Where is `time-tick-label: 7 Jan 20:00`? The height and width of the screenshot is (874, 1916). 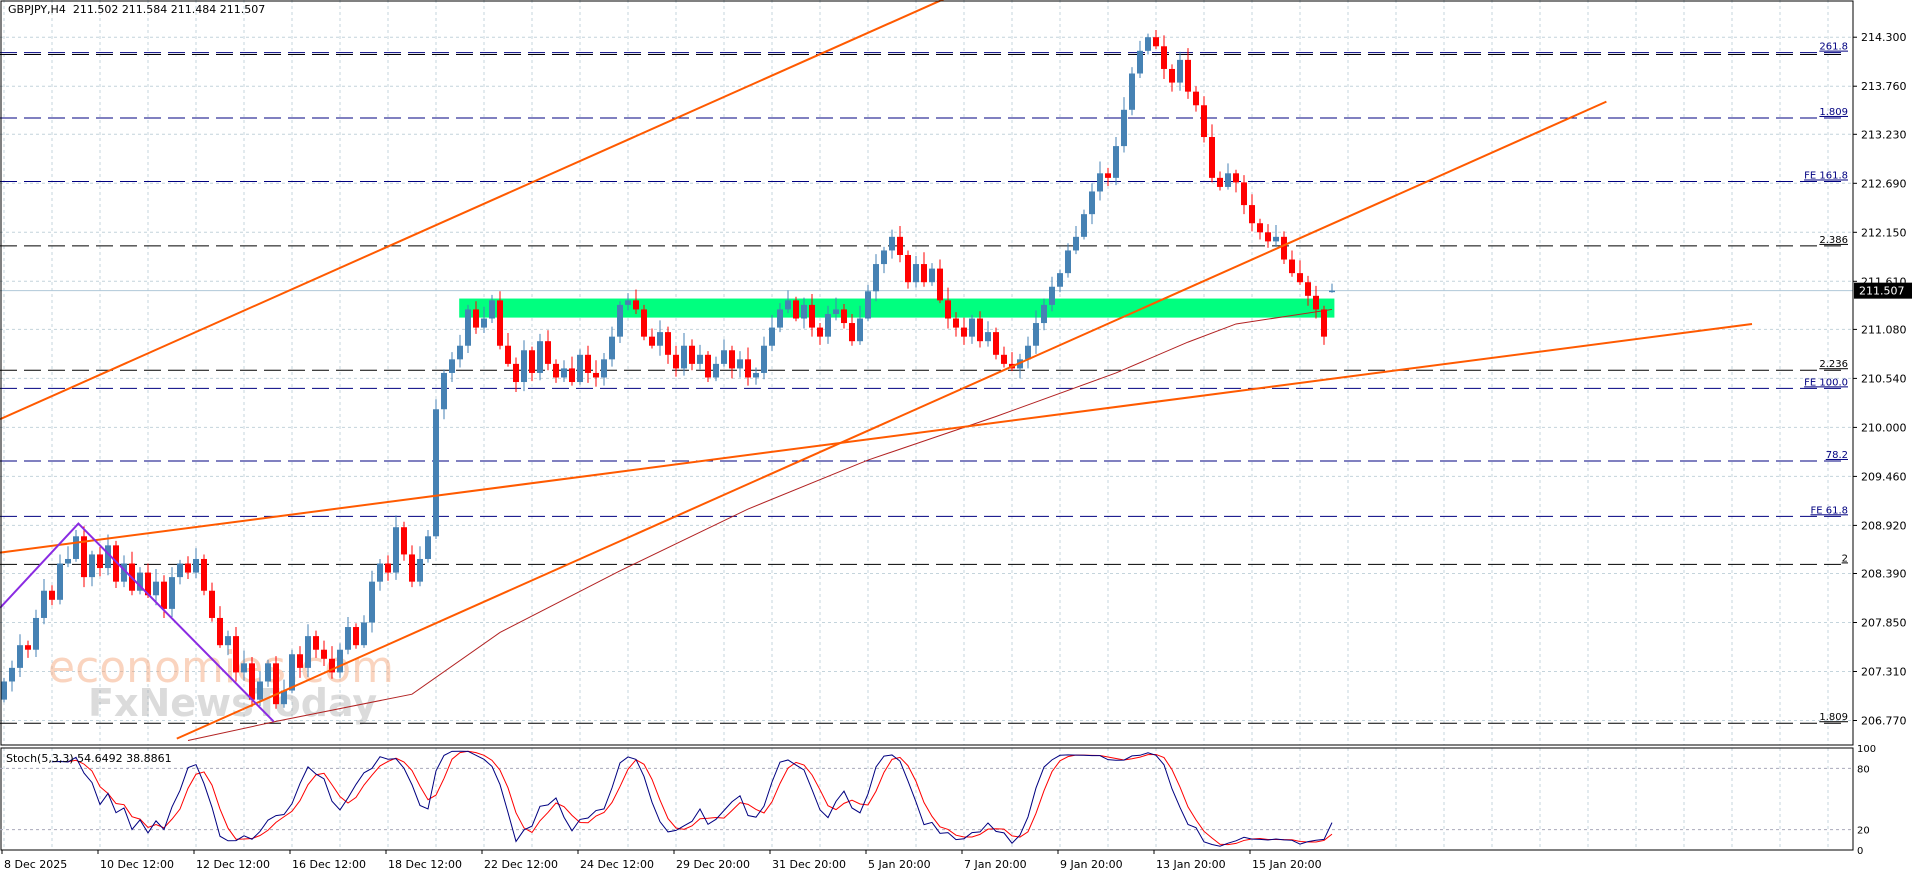
time-tick-label: 7 Jan 20:00 is located at coordinates (995, 864).